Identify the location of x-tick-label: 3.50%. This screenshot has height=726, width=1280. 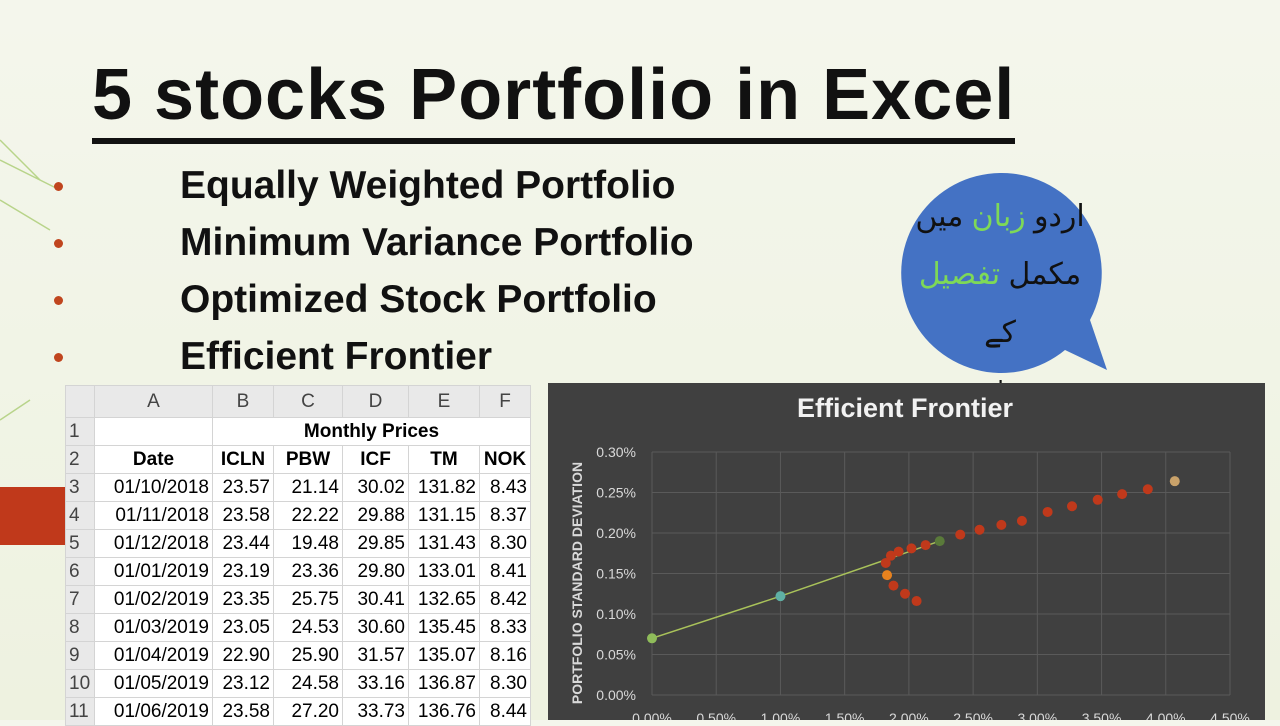
(1102, 715).